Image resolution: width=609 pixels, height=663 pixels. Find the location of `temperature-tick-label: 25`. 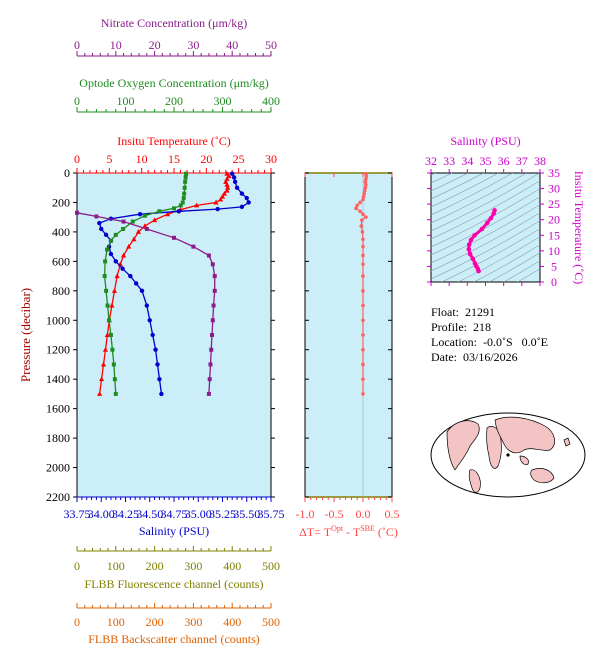

temperature-tick-label: 25 is located at coordinates (239, 159).